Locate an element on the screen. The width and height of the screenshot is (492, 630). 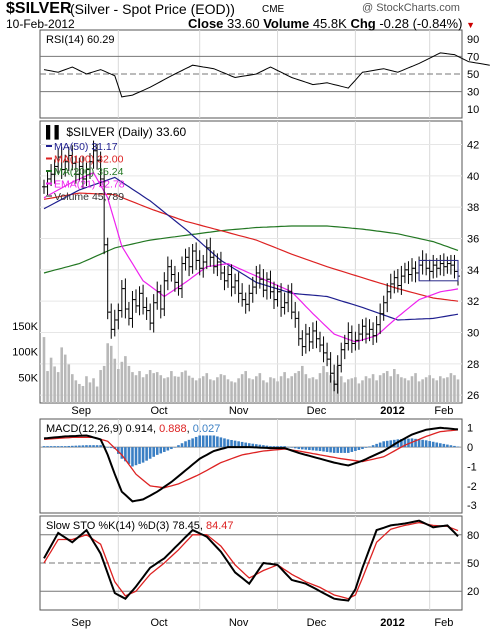
price-y-tick-label: 26 is located at coordinates (473, 396).